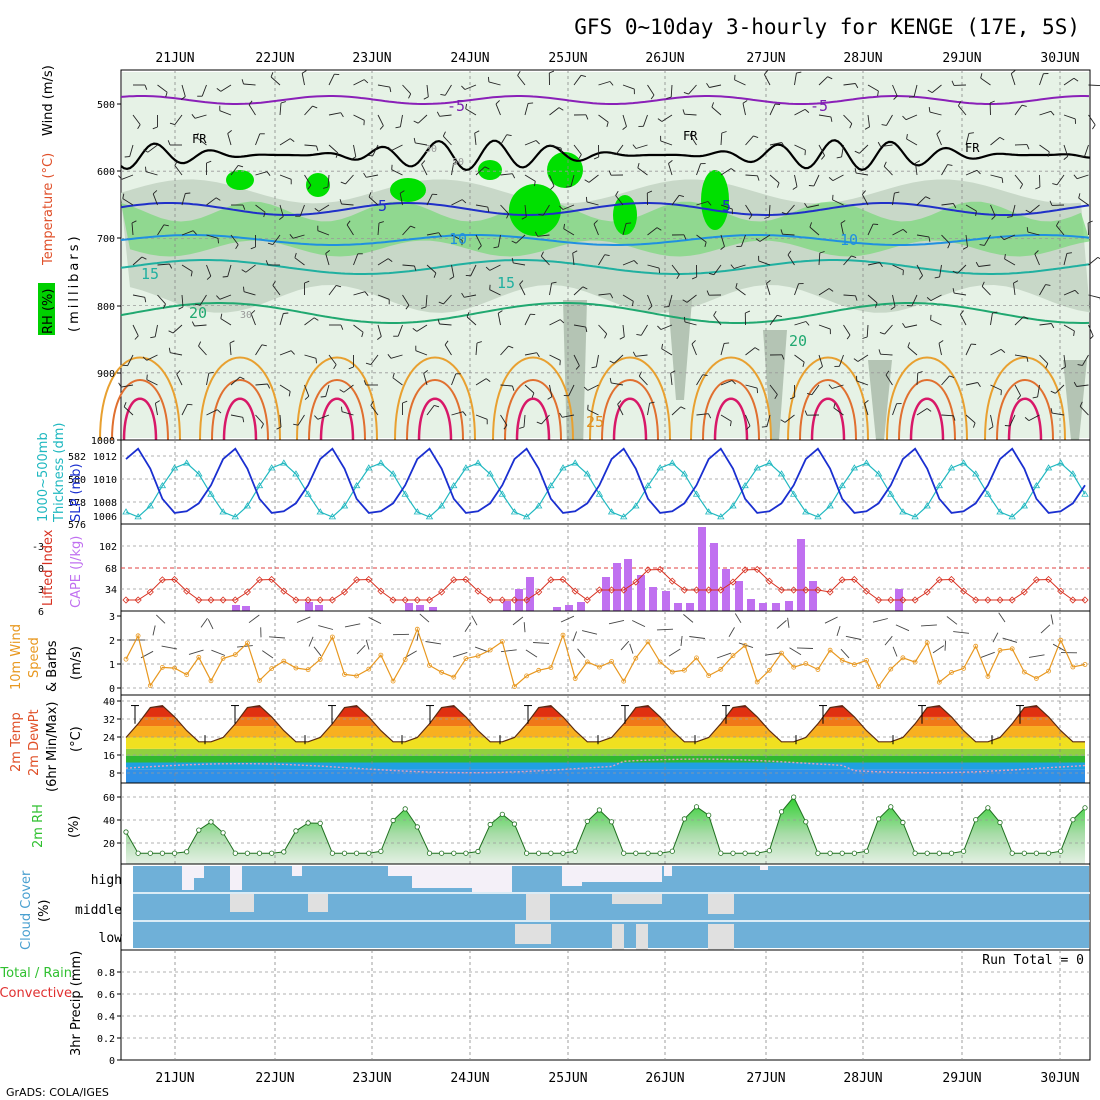  What do you see at coordinates (801, 575) in the screenshot?
I see `cape-bar` at bounding box center [801, 575].